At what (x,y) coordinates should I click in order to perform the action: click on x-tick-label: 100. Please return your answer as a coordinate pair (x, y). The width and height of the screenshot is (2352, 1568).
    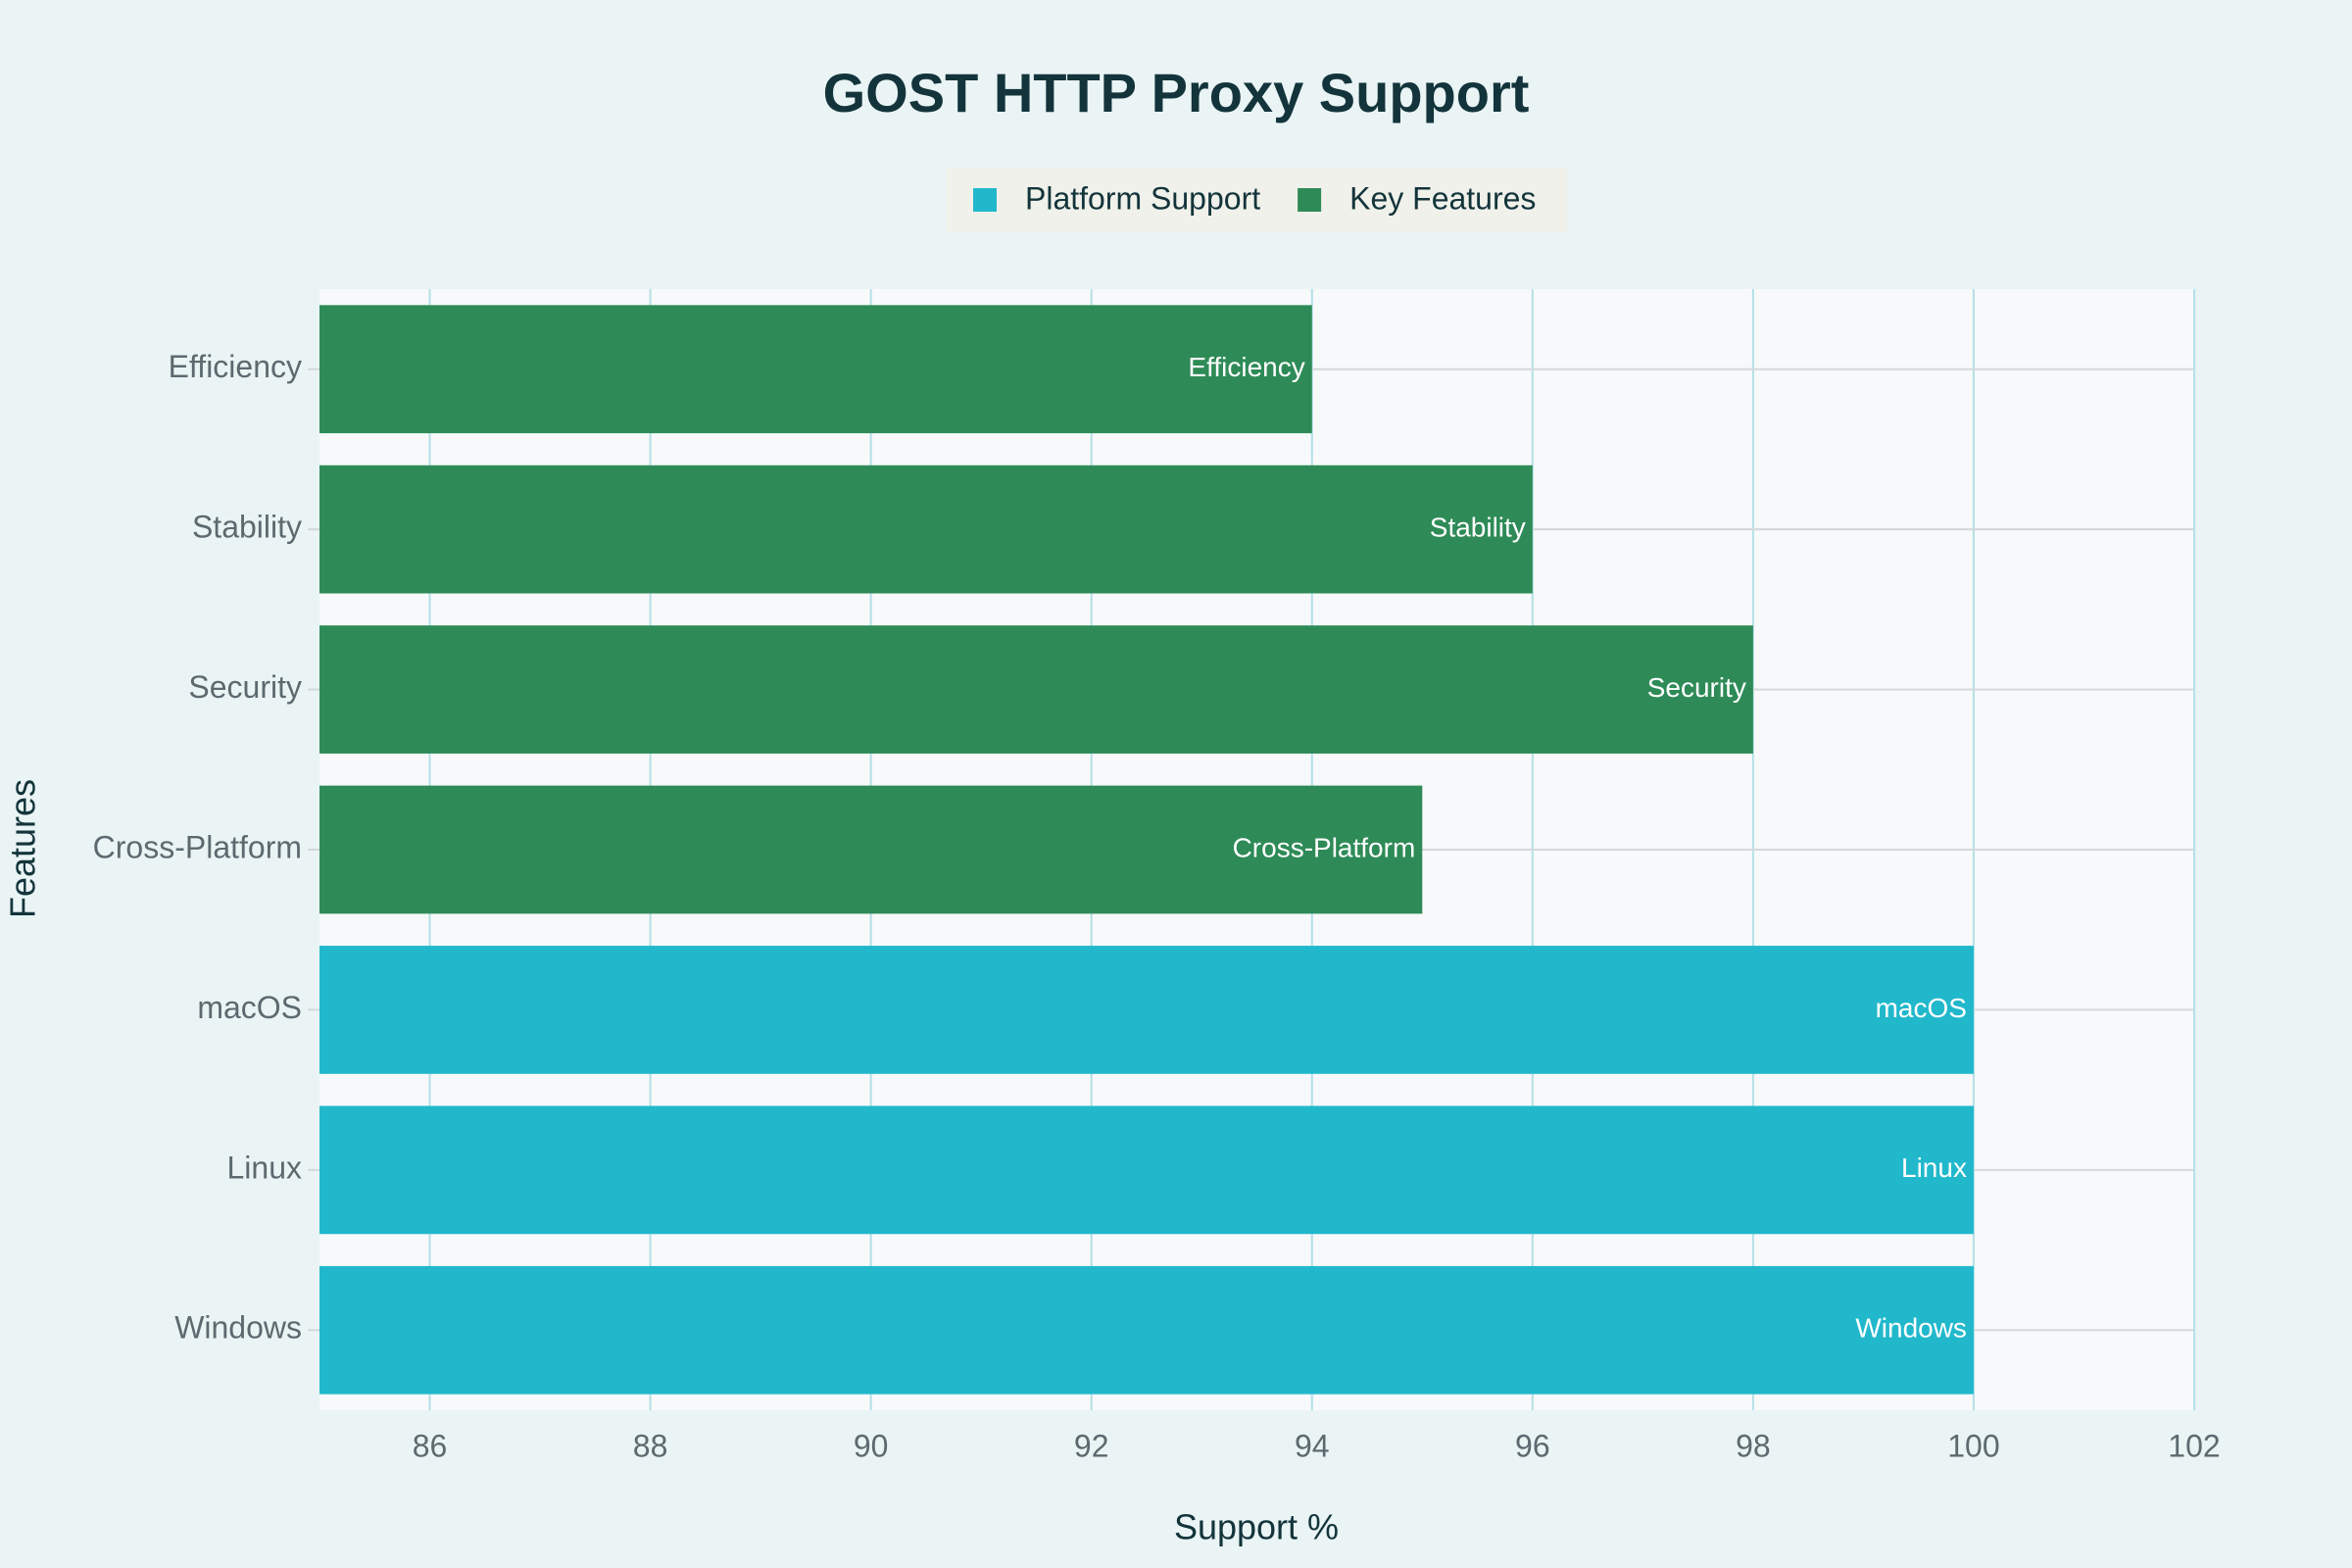
    Looking at the image, I should click on (1973, 1445).